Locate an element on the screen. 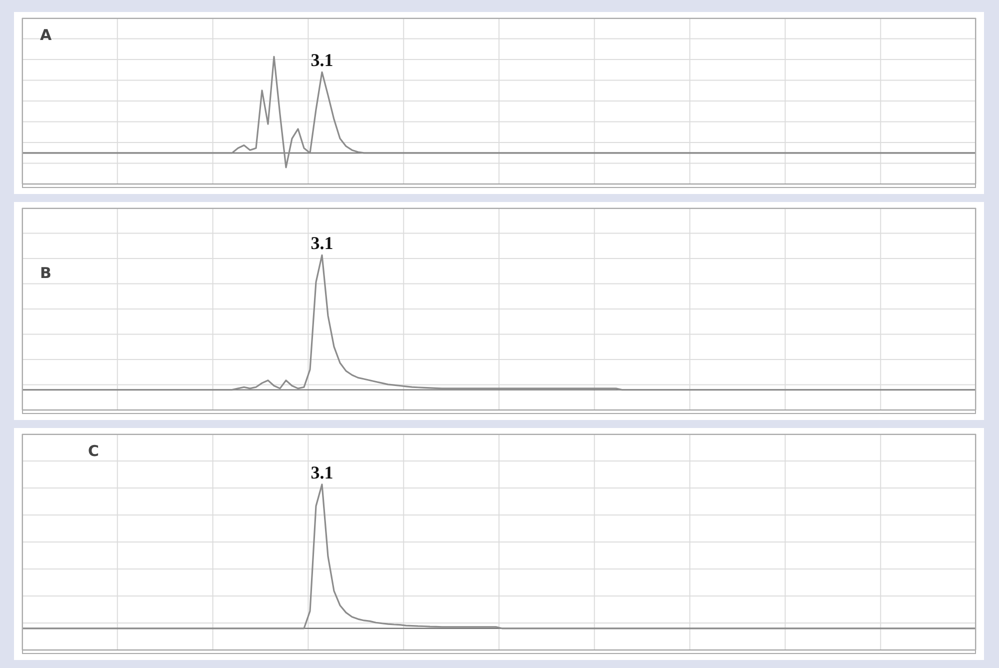  chart-title: C is located at coordinates (94, 451).